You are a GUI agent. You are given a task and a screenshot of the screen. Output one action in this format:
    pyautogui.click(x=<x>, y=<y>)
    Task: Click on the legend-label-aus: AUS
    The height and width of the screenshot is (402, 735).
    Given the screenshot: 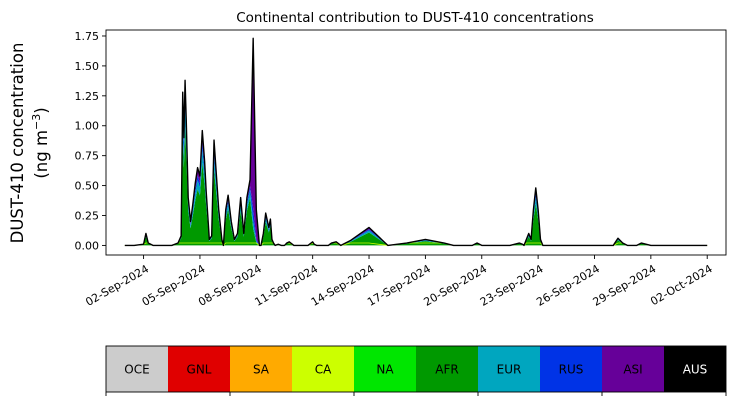 What is the action you would take?
    pyautogui.click(x=695, y=370)
    